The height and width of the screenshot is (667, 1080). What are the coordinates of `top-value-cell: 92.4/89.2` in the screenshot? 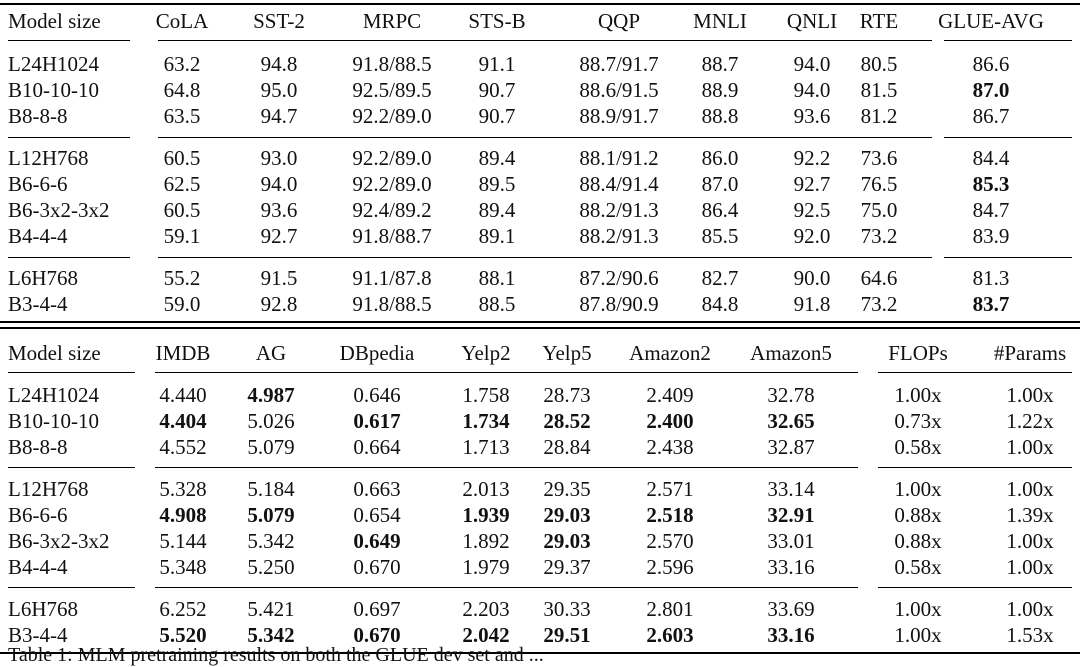 It's located at (392, 210).